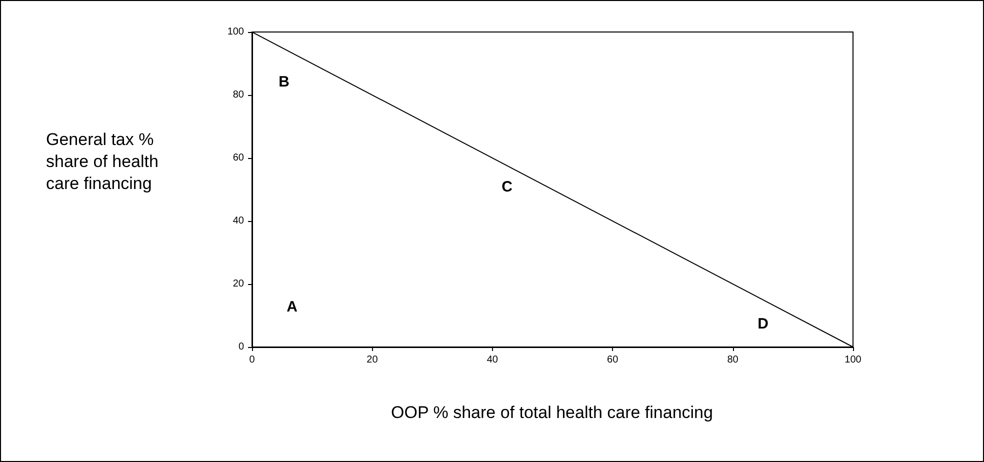 Image resolution: width=984 pixels, height=462 pixels. Describe the element at coordinates (372, 360) in the screenshot. I see `x-tick-label: 20` at that location.